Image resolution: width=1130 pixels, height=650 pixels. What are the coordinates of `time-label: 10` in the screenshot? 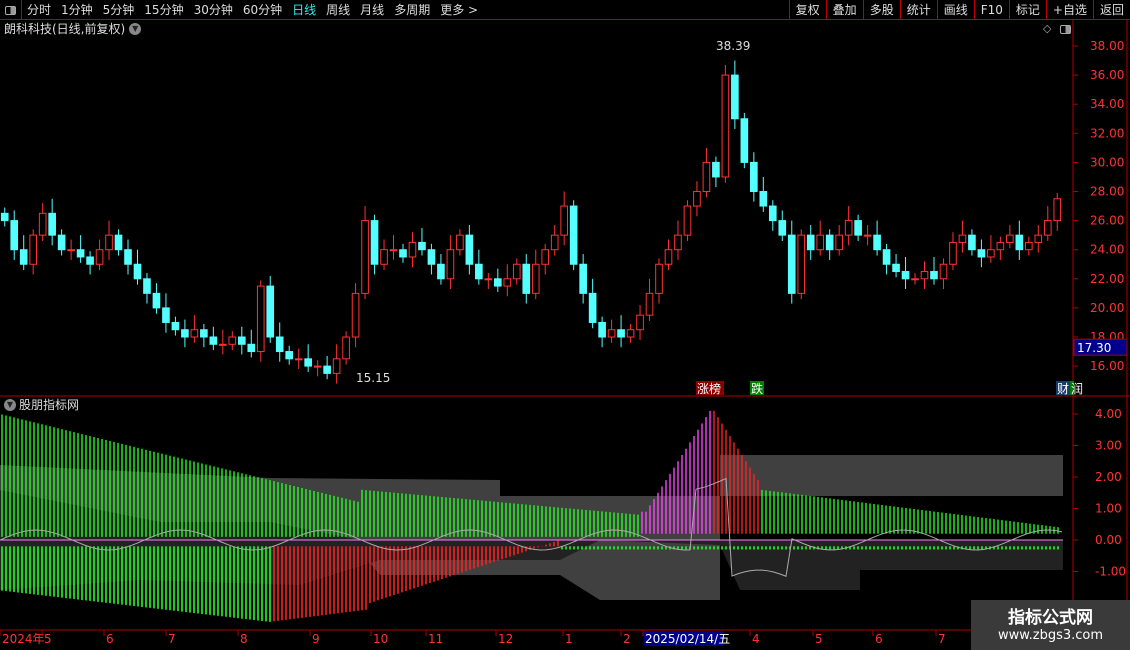 It's located at (380, 639).